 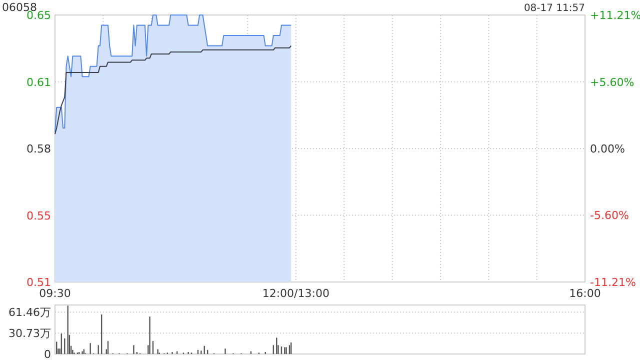 I want to click on xtick: 16:00, so click(x=585, y=293).